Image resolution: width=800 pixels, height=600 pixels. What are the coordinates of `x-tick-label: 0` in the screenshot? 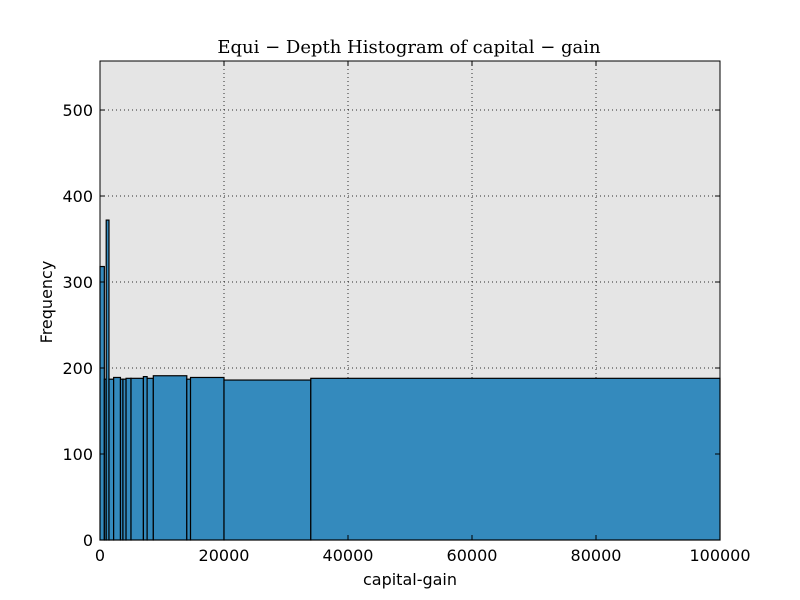 It's located at (100, 555).